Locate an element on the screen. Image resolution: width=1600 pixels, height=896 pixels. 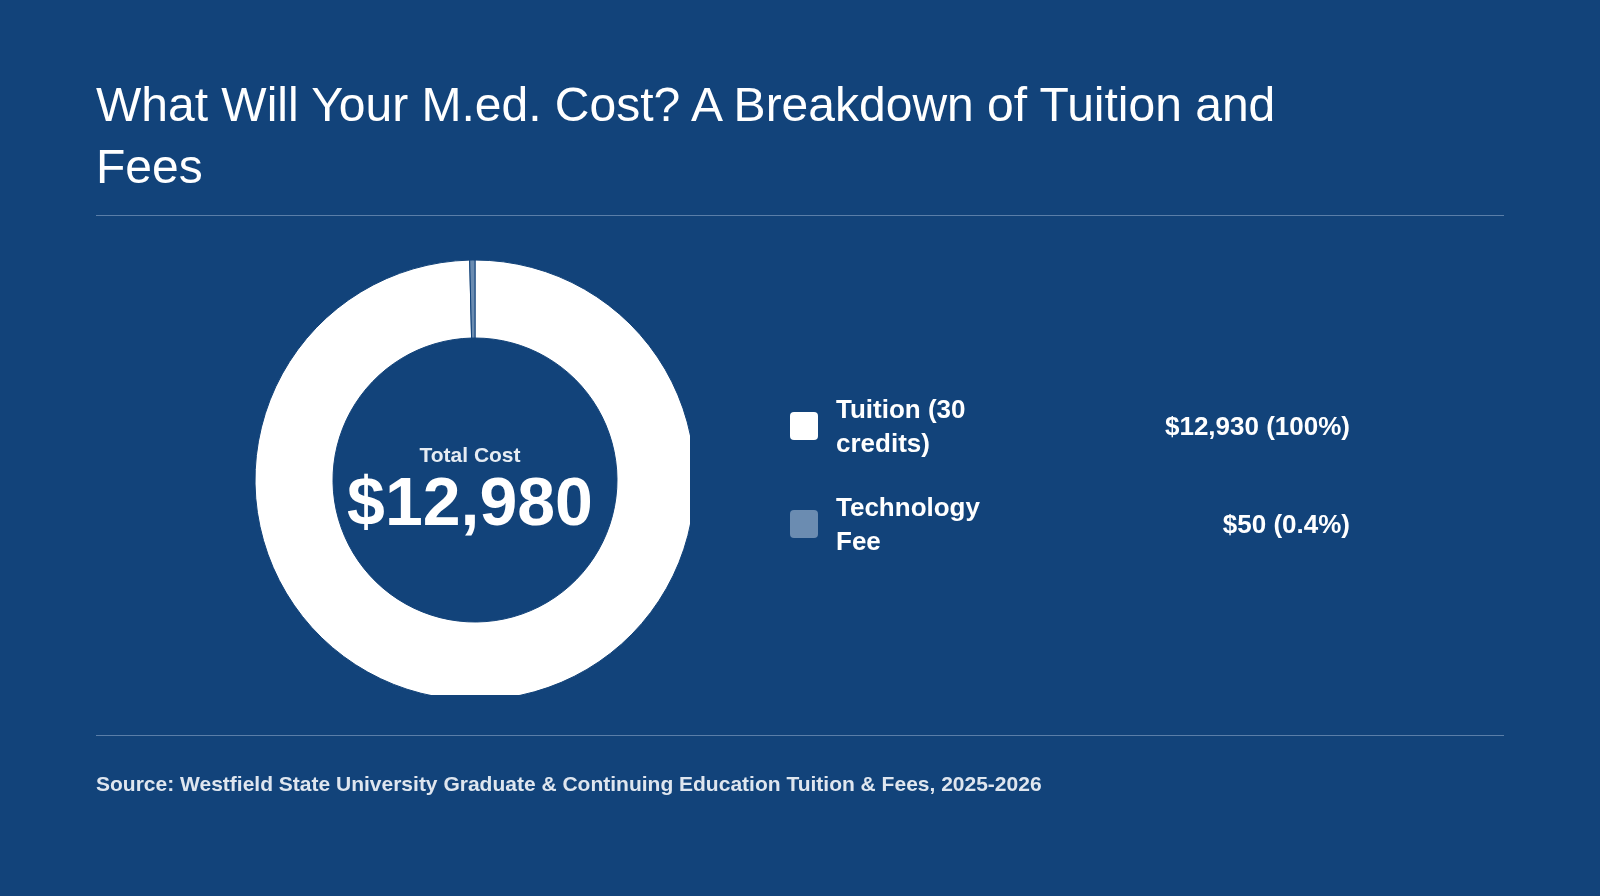
source-note: Source: Westfield State University Graduate & Continuing Education Tuition & Fees, 2025-2026 is located at coordinates (569, 784).